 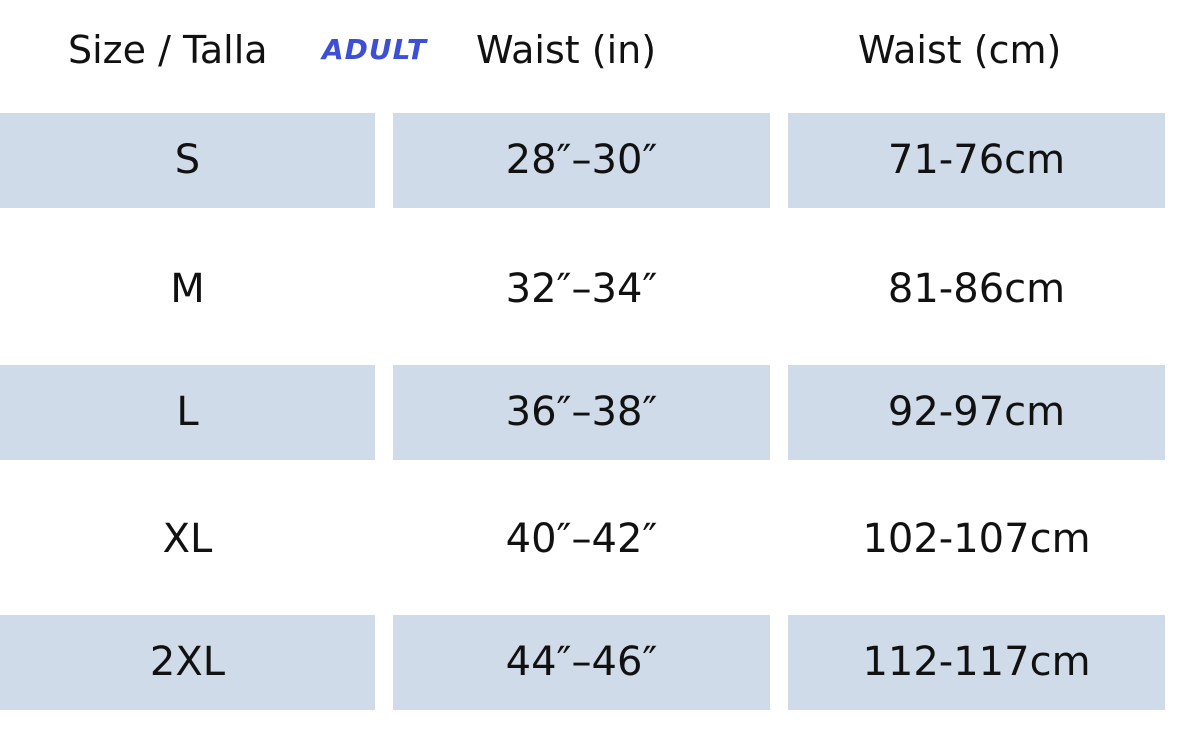 What do you see at coordinates (581, 160) in the screenshot?
I see `waist-in-cell: 28″–30″` at bounding box center [581, 160].